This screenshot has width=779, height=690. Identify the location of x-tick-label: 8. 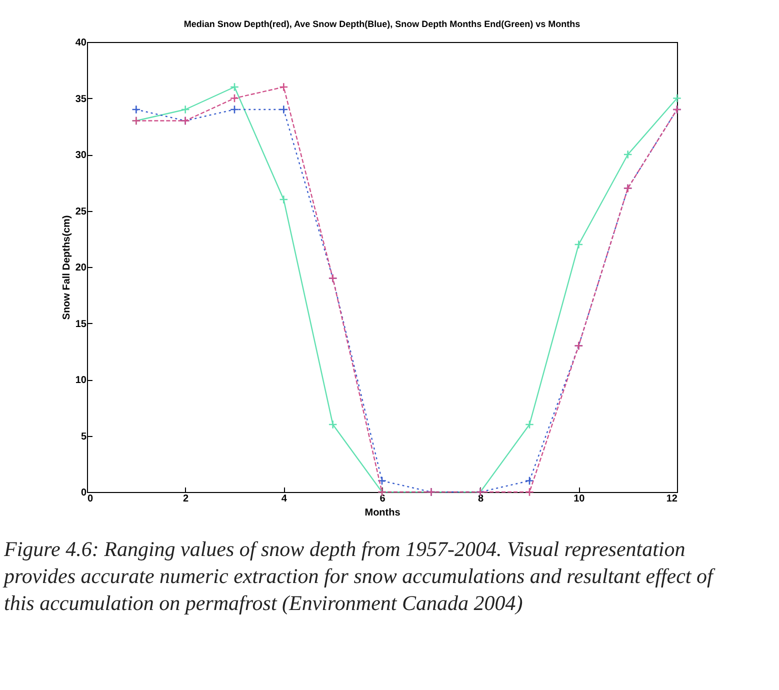
(481, 499).